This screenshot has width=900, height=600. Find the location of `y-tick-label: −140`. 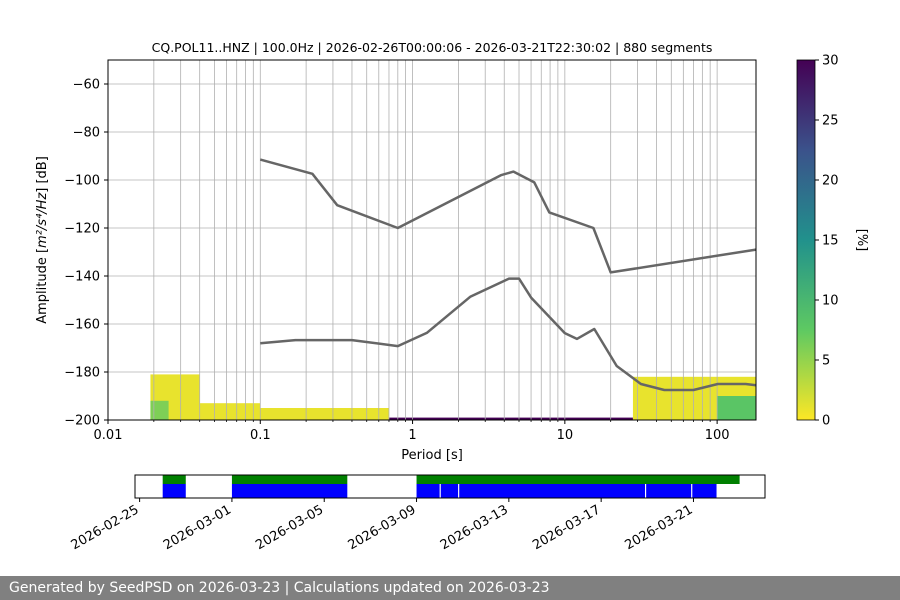

y-tick-label: −140 is located at coordinates (82, 277).